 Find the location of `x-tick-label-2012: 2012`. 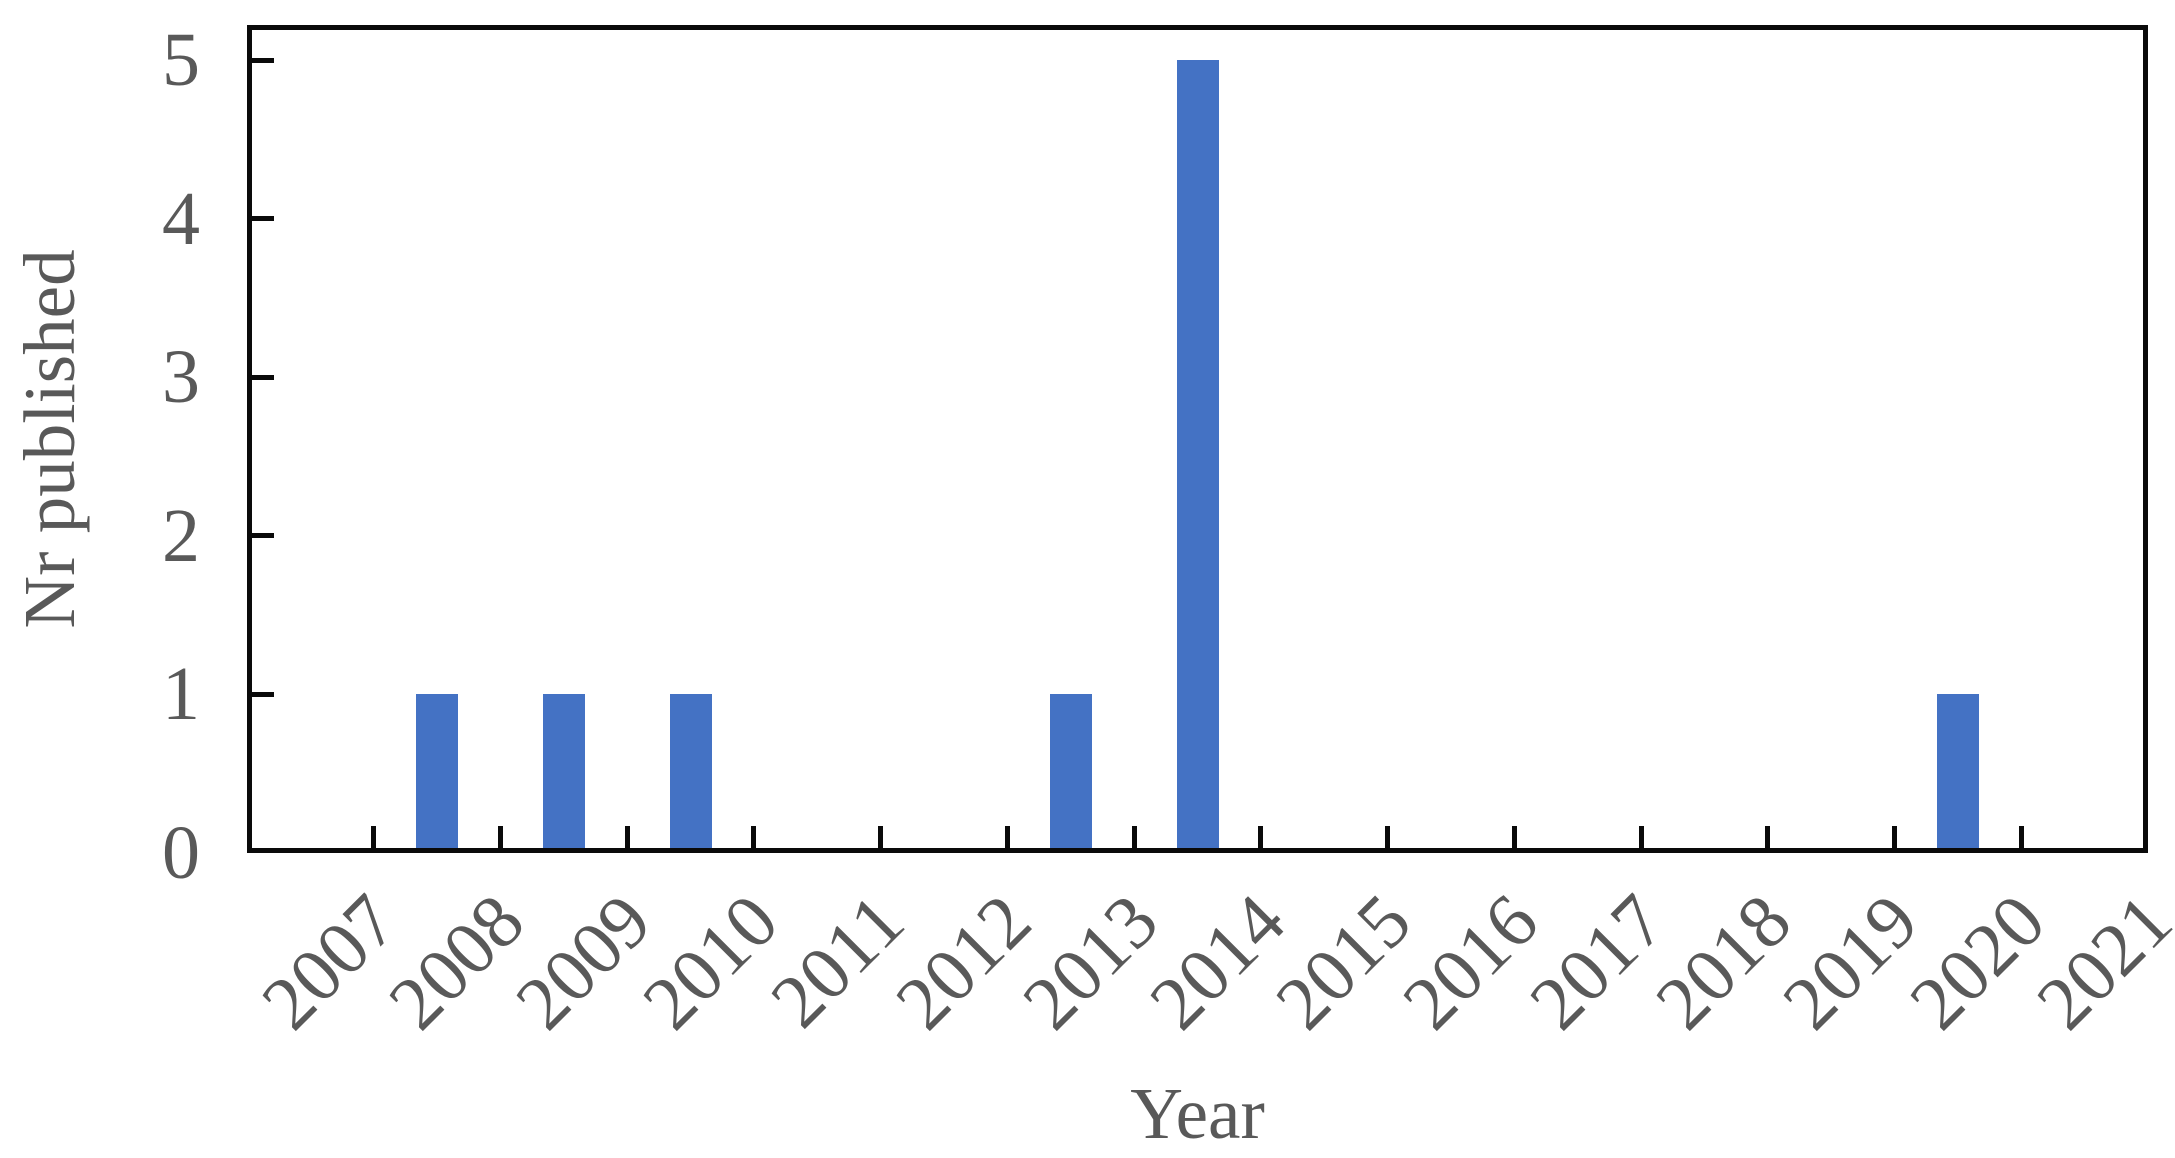

x-tick-label-2012: 2012 is located at coordinates (964, 962).